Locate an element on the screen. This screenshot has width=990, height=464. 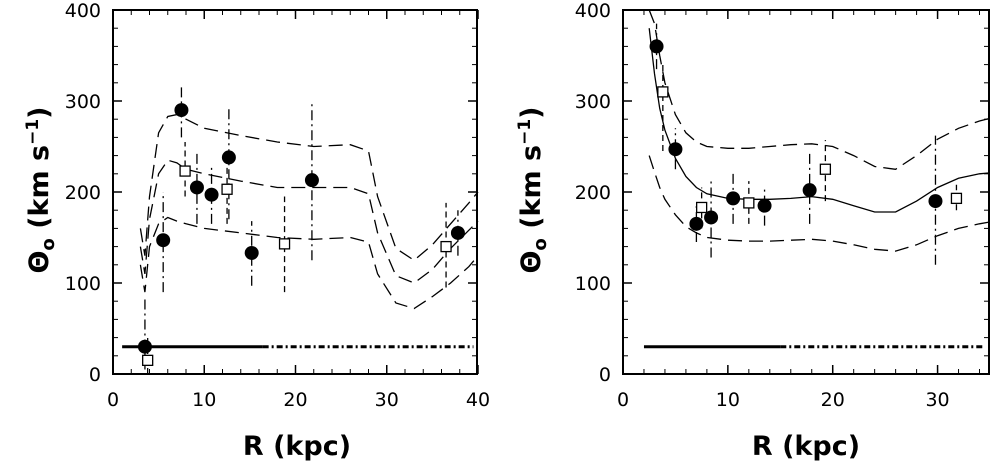
left-x-tick-label: 30 is located at coordinates (387, 400).